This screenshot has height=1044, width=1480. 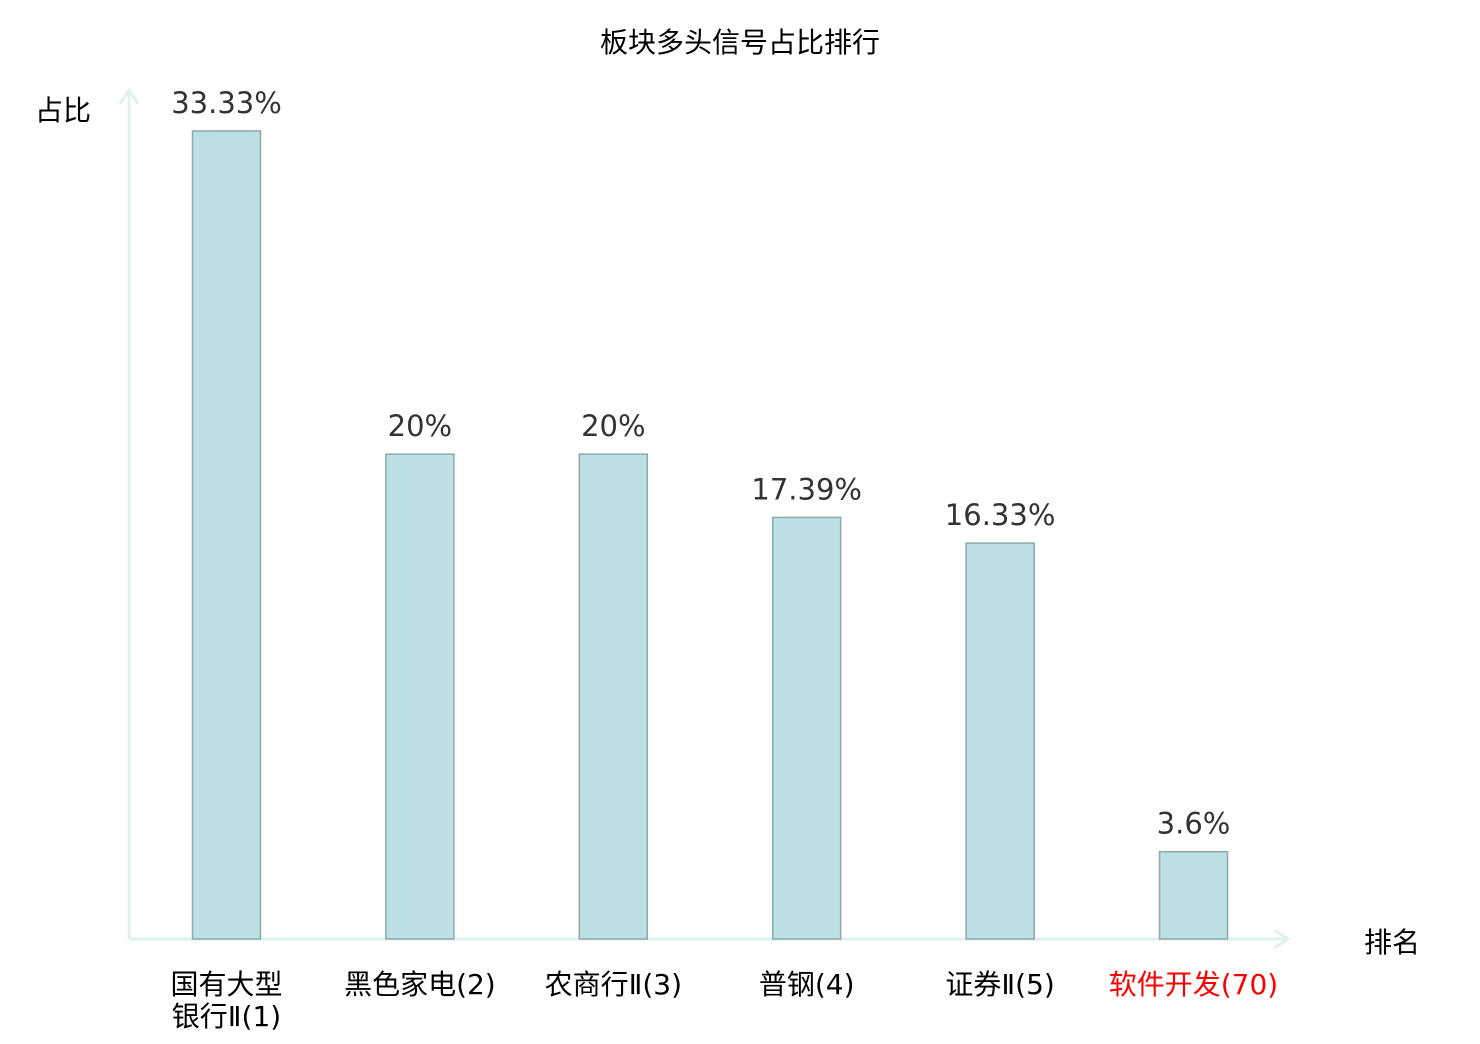 I want to click on x-tick-label: 黑色家电(2), so click(x=420, y=984).